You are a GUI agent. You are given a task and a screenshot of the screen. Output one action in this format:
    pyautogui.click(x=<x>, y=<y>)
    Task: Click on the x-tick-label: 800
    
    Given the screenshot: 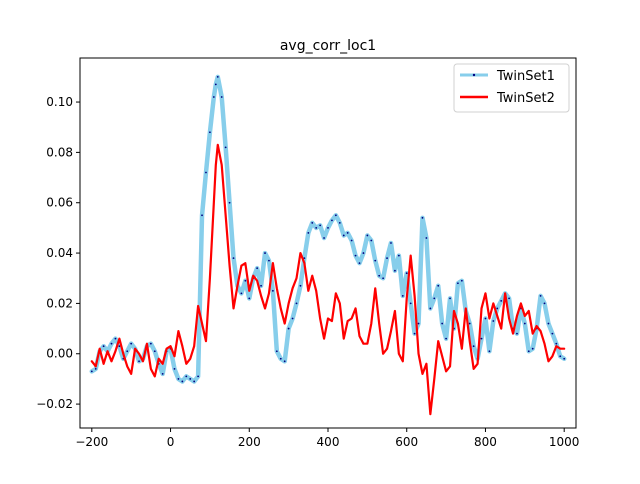 What is the action you would take?
    pyautogui.click(x=485, y=442)
    